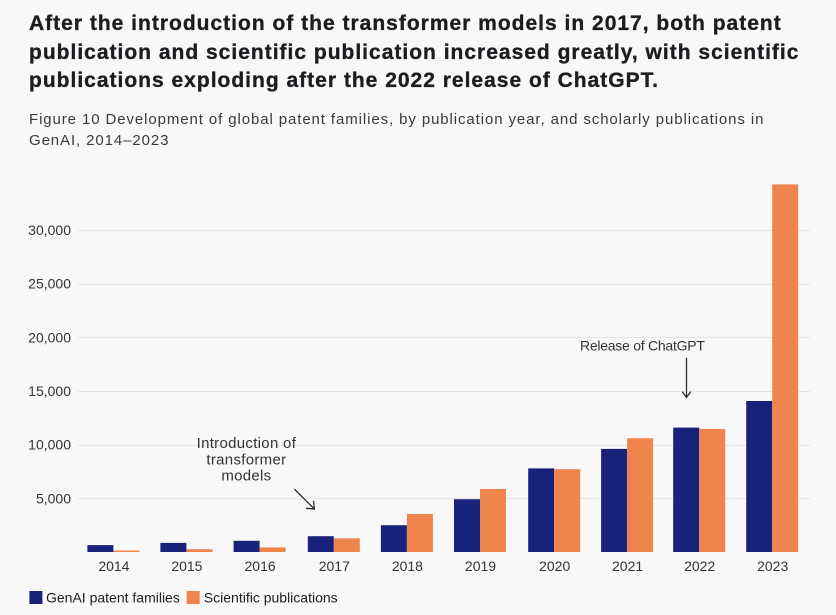 The height and width of the screenshot is (615, 836). I want to click on svg-text: 2016, so click(260, 566).